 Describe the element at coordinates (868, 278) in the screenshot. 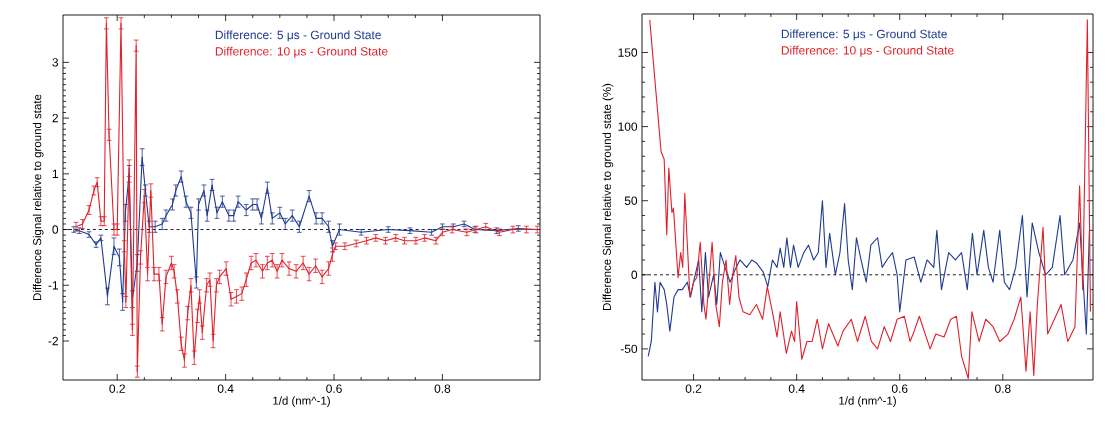

I see `line-series` at that location.